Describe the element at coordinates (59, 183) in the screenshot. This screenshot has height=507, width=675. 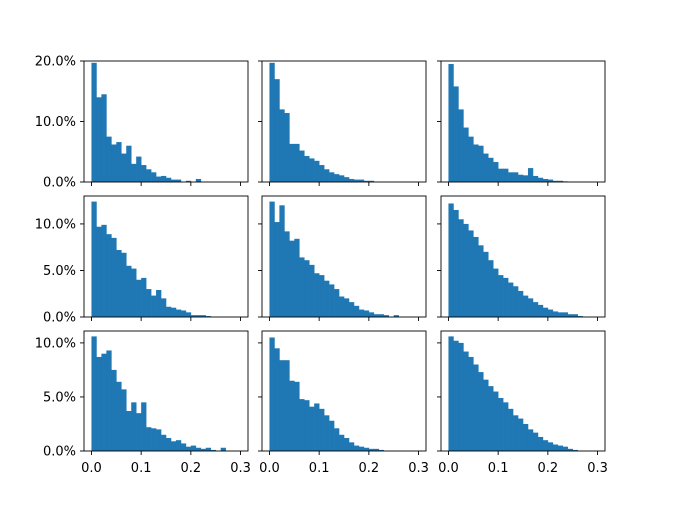
I see `y-tick-label: 0.0%` at that location.